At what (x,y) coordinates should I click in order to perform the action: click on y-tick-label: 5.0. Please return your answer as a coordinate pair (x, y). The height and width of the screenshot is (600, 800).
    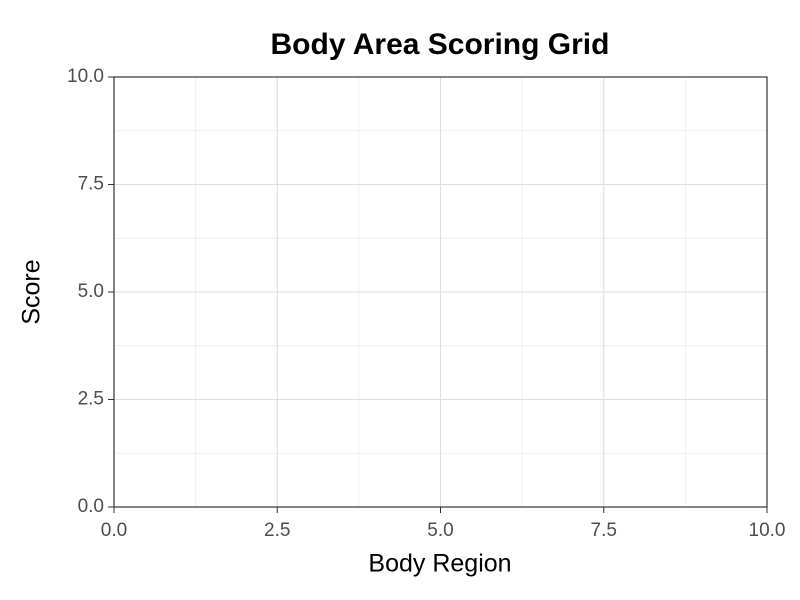
    Looking at the image, I should click on (91, 291).